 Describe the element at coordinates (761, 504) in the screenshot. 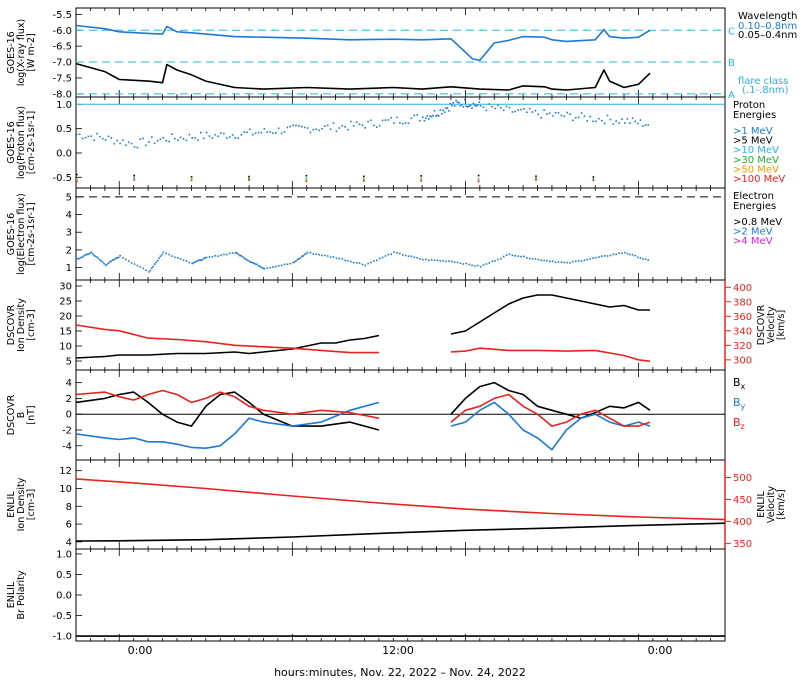

I see `right-y-axis-label: ENLIL` at that location.